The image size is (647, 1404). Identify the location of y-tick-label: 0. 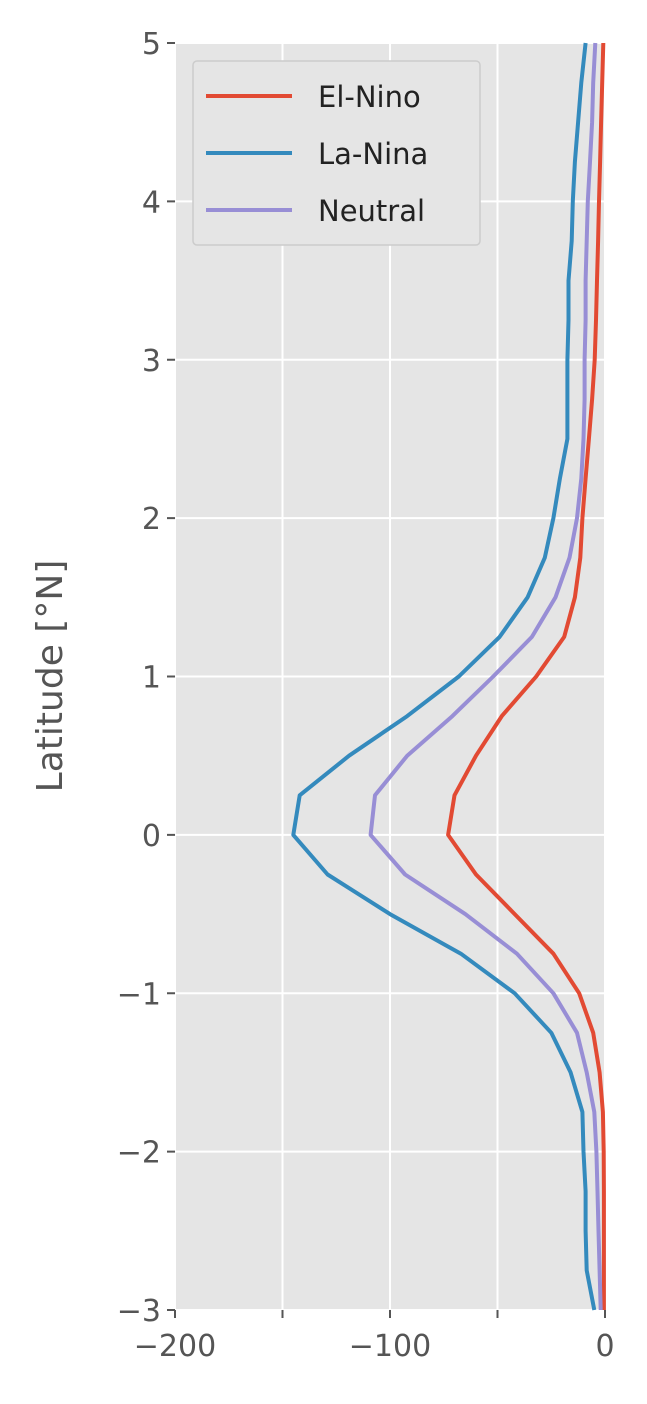
(151, 836).